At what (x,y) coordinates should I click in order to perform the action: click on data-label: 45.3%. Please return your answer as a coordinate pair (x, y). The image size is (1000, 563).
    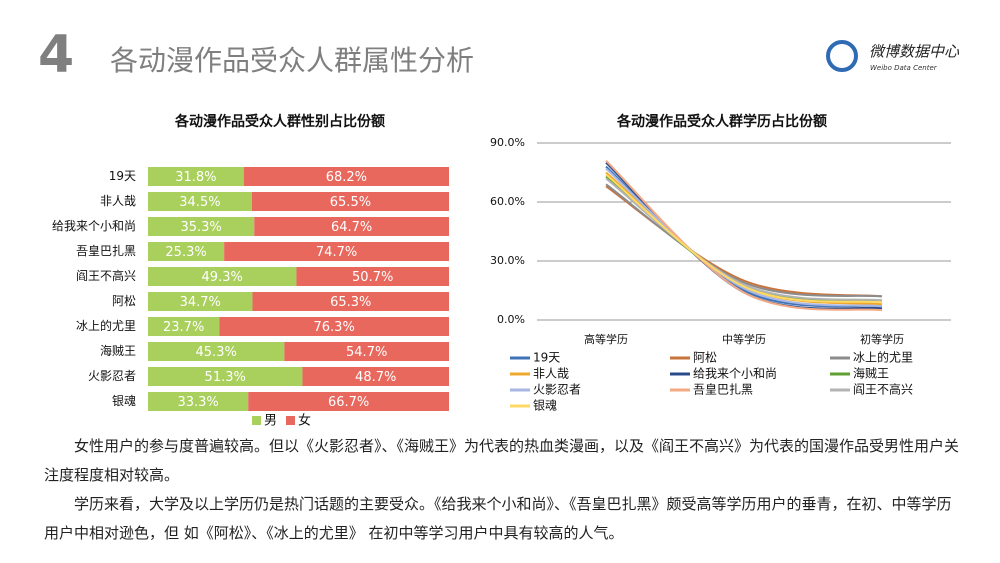
    Looking at the image, I should click on (216, 352).